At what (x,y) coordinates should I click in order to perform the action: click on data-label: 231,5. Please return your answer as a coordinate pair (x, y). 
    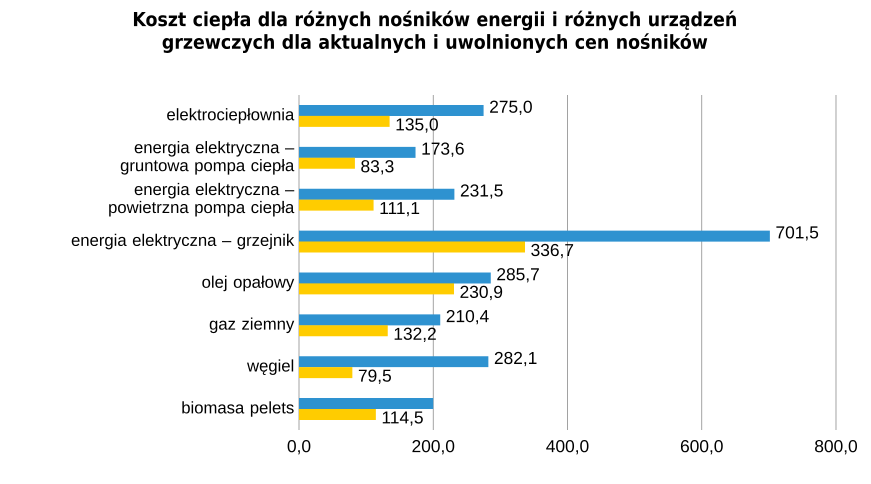
    Looking at the image, I should click on (481, 191).